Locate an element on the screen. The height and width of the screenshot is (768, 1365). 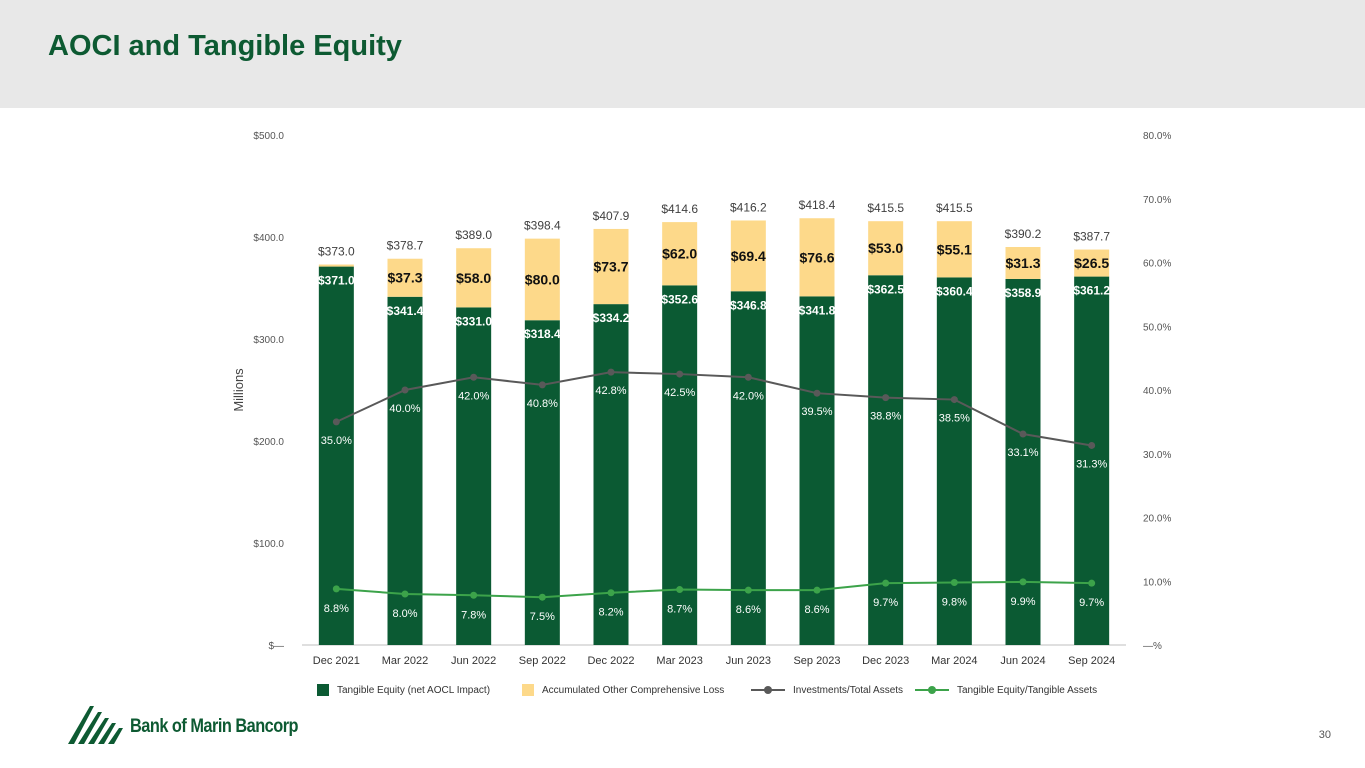
te-ratio-data-label: 9.9% is located at coordinates (1022, 602).